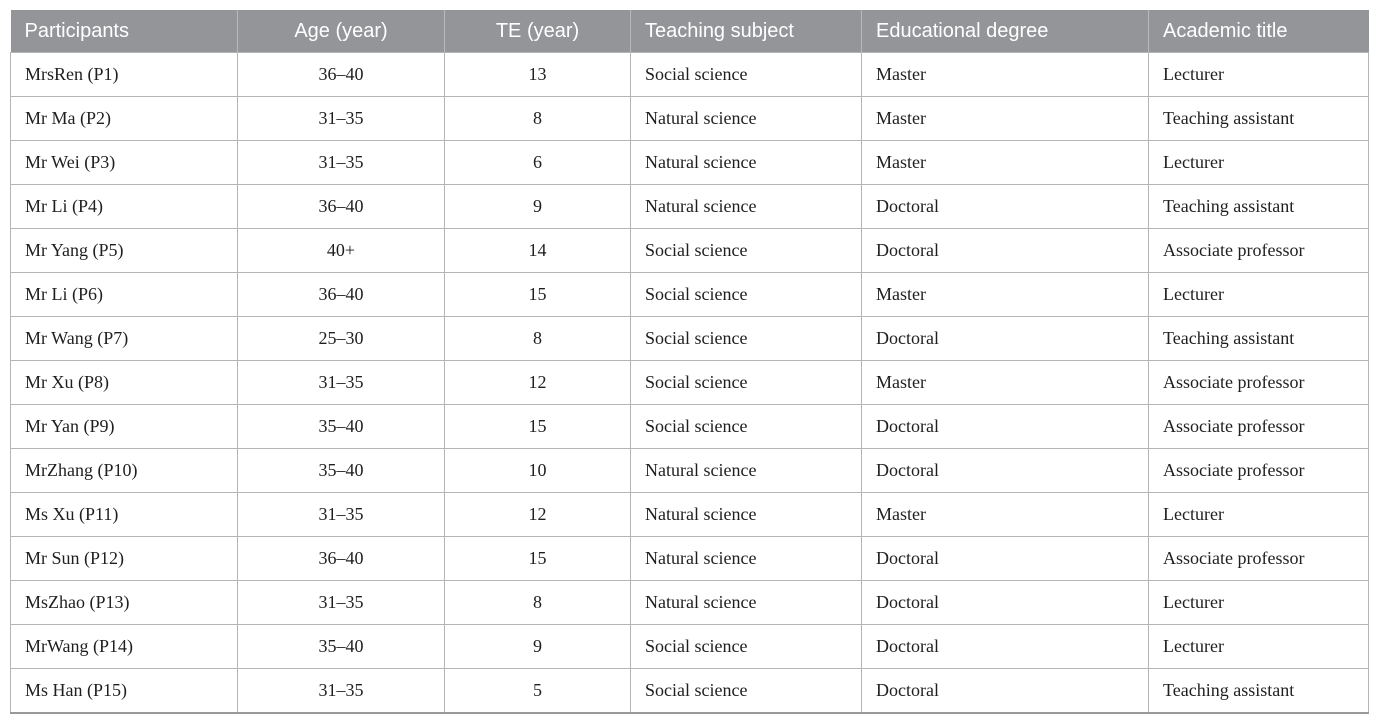 Image resolution: width=1375 pixels, height=714 pixels. Describe the element at coordinates (124, 646) in the screenshot. I see `cell-participants: MrWang (P14)` at that location.